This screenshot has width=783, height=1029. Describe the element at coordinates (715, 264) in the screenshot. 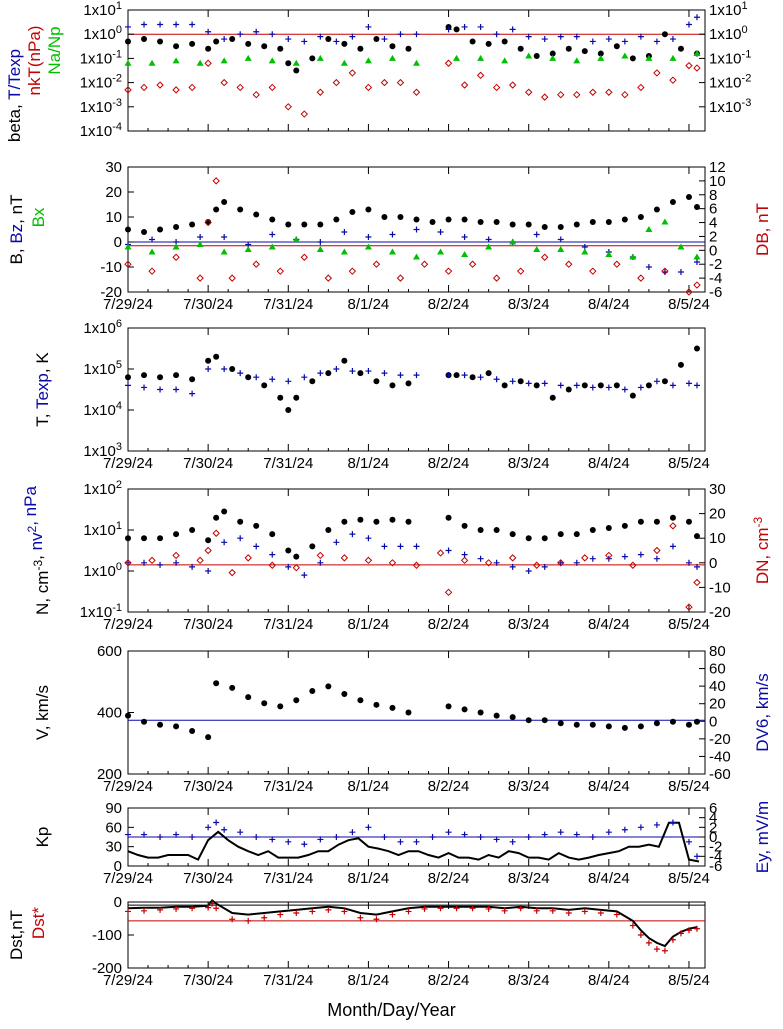

I see `y-tick-label-right: -2` at that location.